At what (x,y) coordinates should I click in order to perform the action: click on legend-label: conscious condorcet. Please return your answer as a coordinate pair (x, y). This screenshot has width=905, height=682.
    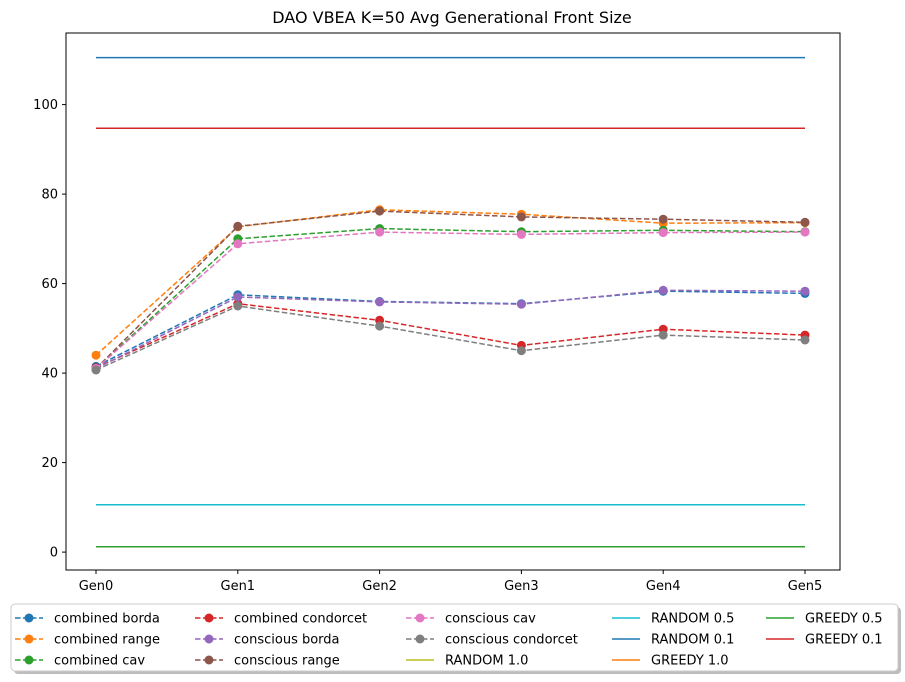
    Looking at the image, I should click on (511, 640).